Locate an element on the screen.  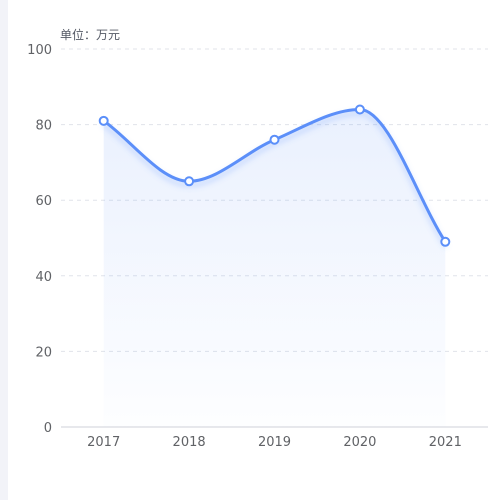
y-tick-label: 20 is located at coordinates (43, 352).